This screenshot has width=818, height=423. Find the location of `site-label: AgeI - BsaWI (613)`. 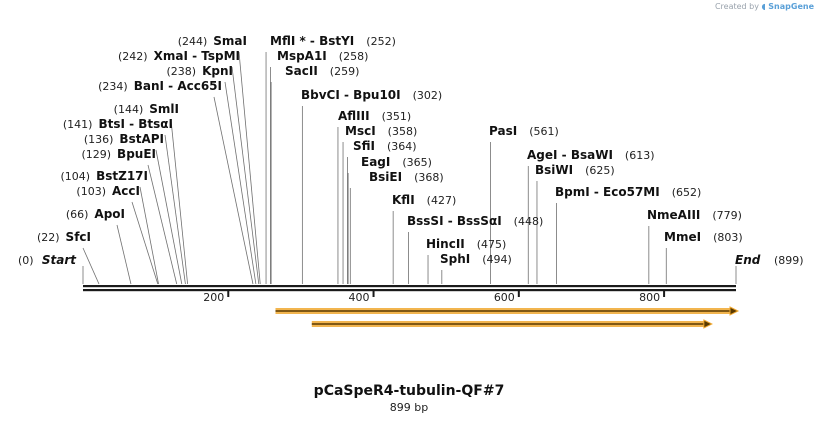

site-label: AgeI - BsaWI (613) is located at coordinates (591, 155).